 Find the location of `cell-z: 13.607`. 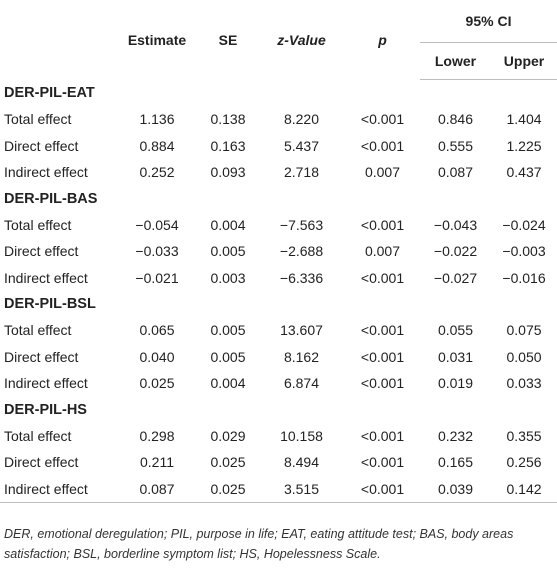

cell-z: 13.607 is located at coordinates (301, 330).